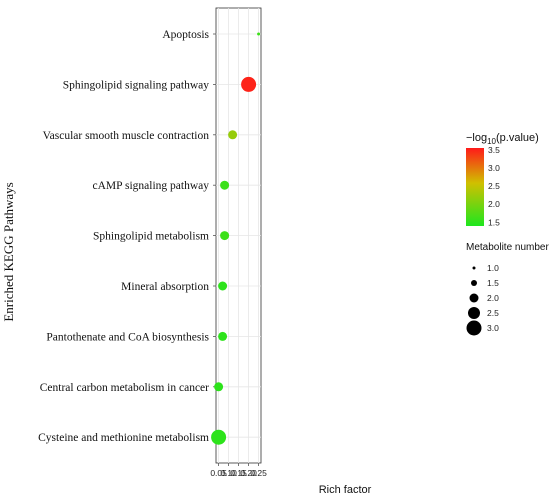 This screenshot has height=497, width=550. What do you see at coordinates (124, 388) in the screenshot?
I see `y-tick-label: Central carbon metabolism in cancer` at bounding box center [124, 388].